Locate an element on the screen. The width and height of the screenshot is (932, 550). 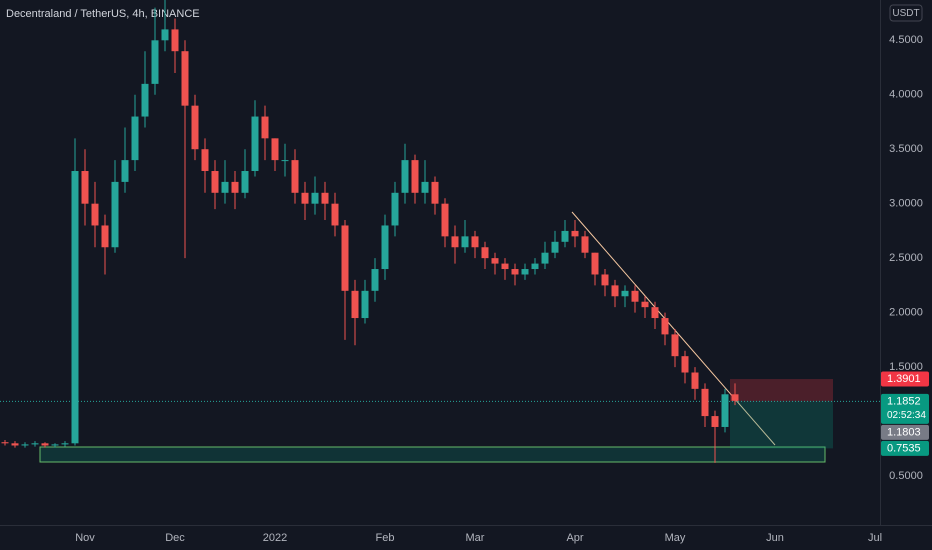
y-tick-label: 4.5000 is located at coordinates (906, 40).